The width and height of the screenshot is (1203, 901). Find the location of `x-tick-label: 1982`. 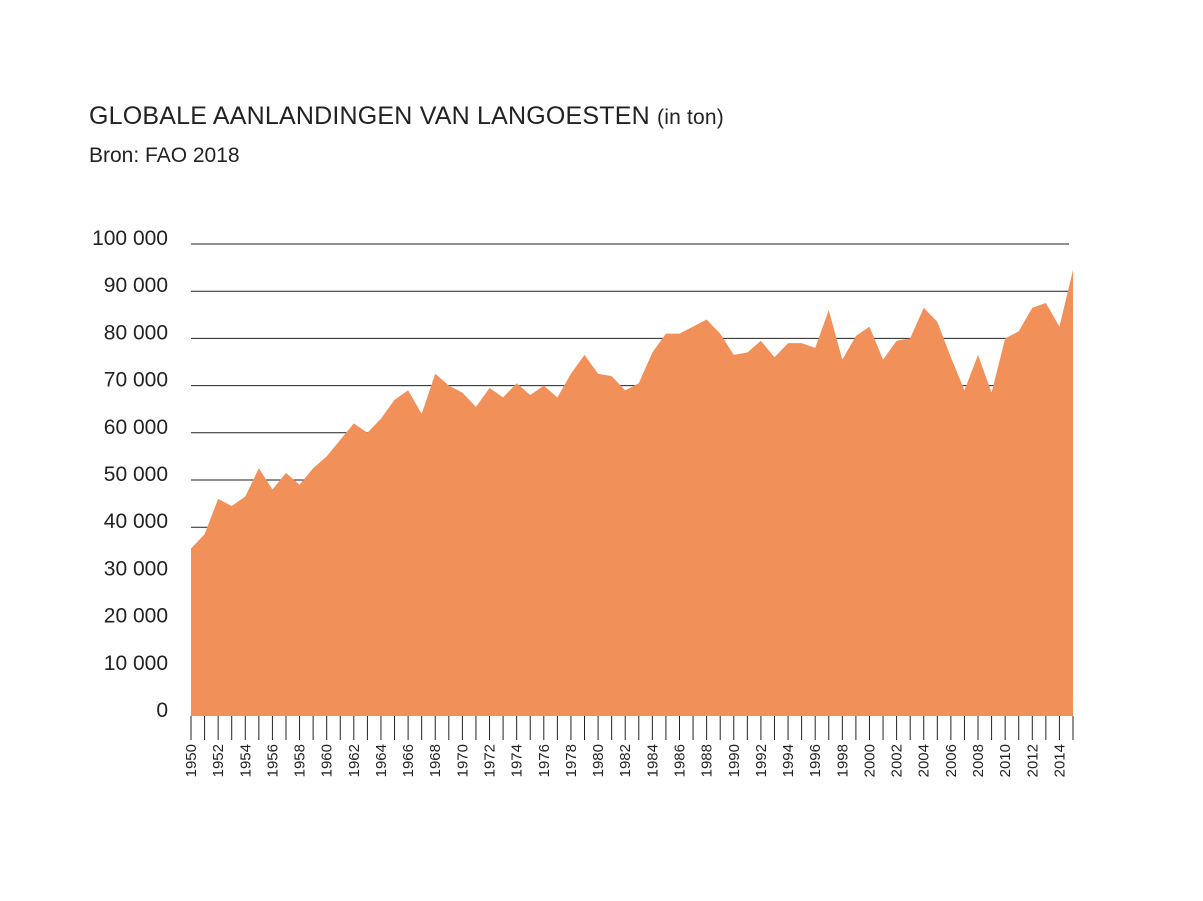

x-tick-label: 1982 is located at coordinates (625, 760).